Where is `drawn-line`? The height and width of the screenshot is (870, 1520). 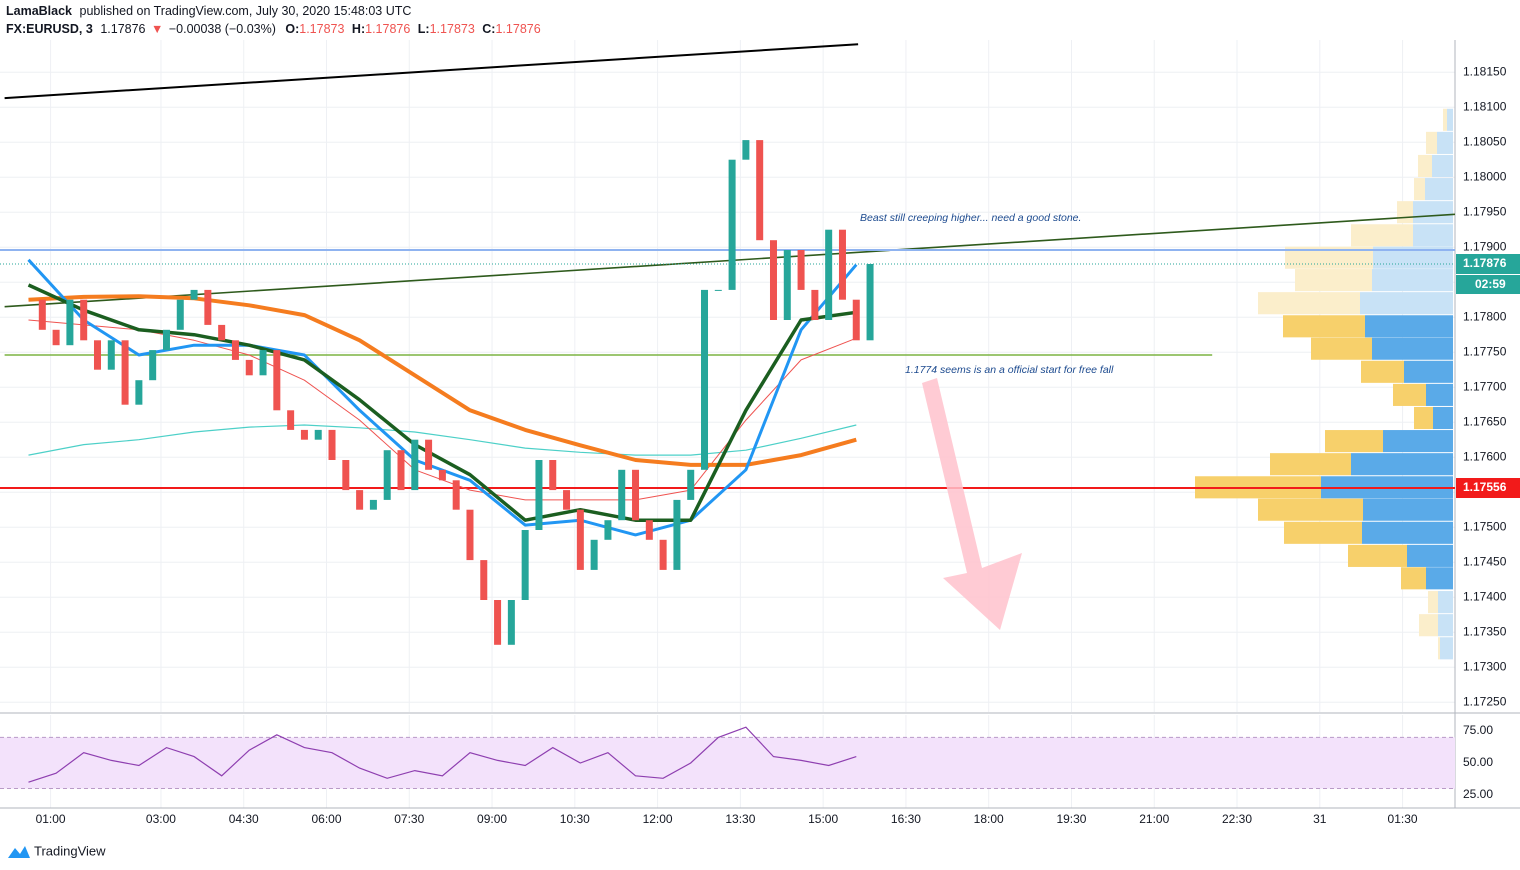
drawn-line is located at coordinates (431, 71).